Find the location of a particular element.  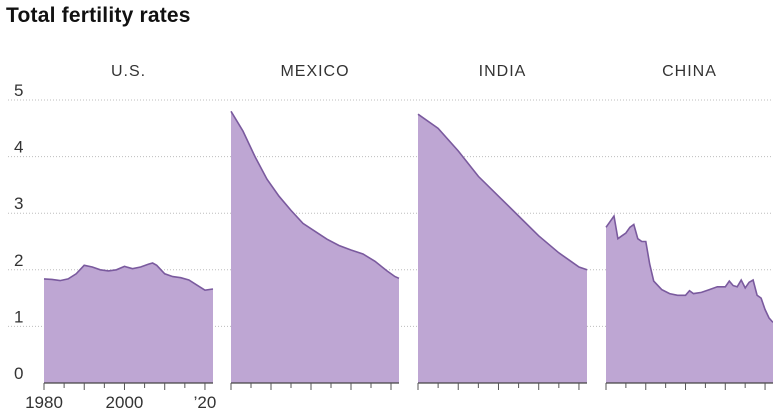

x-tick-label-1980: 1980 is located at coordinates (44, 402).